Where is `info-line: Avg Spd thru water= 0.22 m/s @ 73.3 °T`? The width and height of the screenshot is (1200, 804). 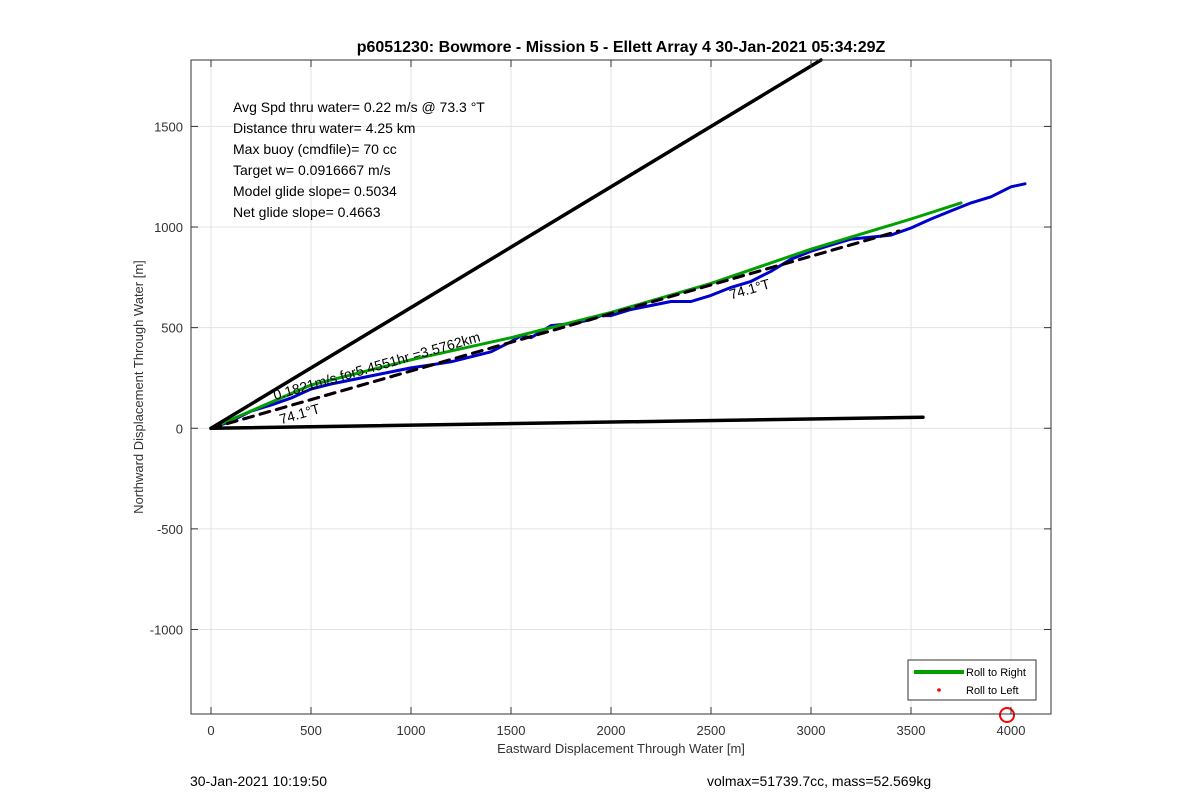
info-line: Avg Spd thru water= 0.22 m/s @ 73.3 °T is located at coordinates (359, 107).